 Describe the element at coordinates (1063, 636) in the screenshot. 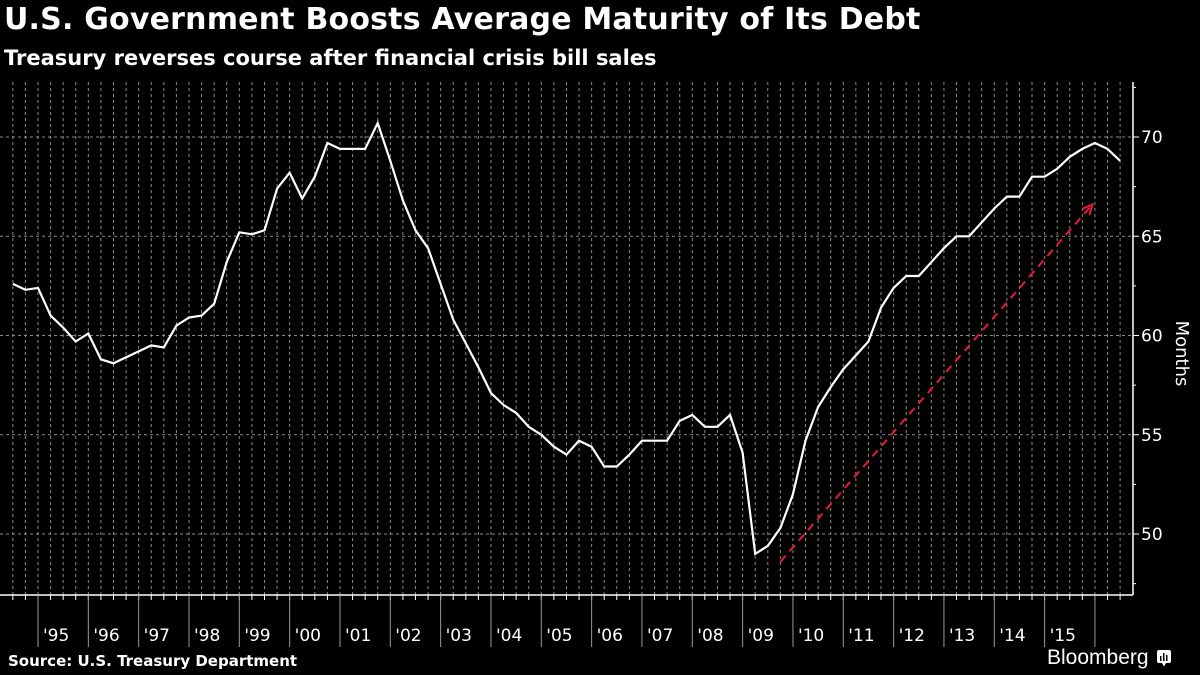

I see `x-tick-label: '15` at that location.